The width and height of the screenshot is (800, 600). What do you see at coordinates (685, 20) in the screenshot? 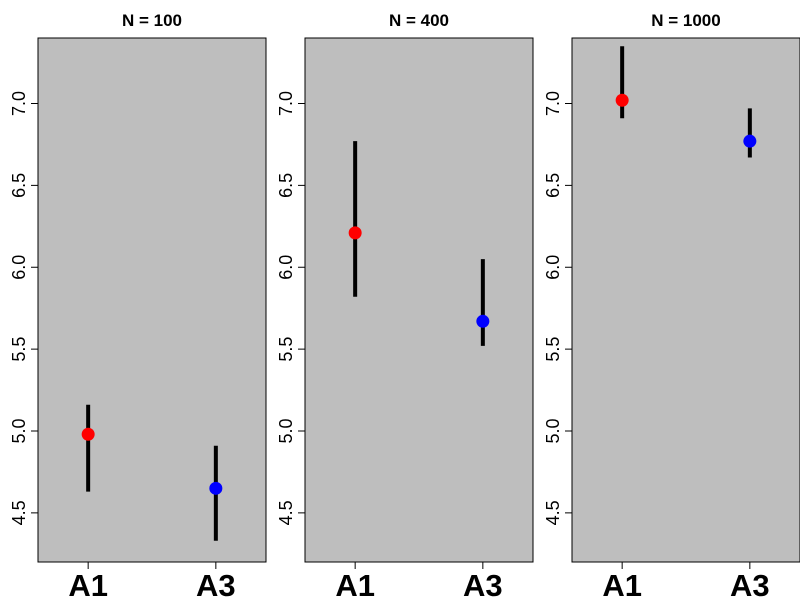
I see `panel-title: N = 1000` at bounding box center [685, 20].